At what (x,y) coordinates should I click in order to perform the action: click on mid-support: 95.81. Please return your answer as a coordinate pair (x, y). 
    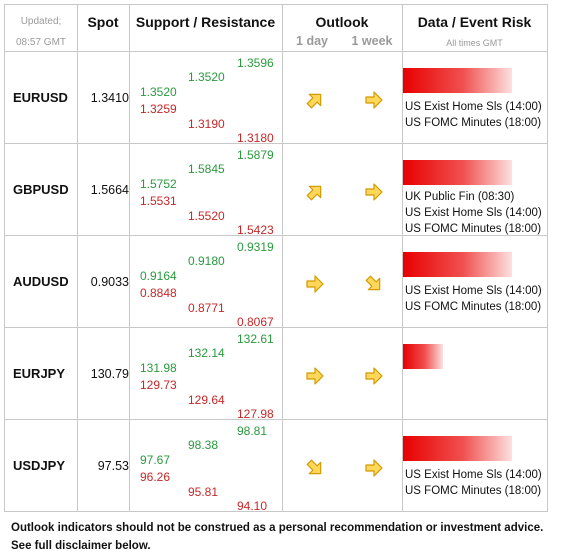
    Looking at the image, I should click on (203, 492).